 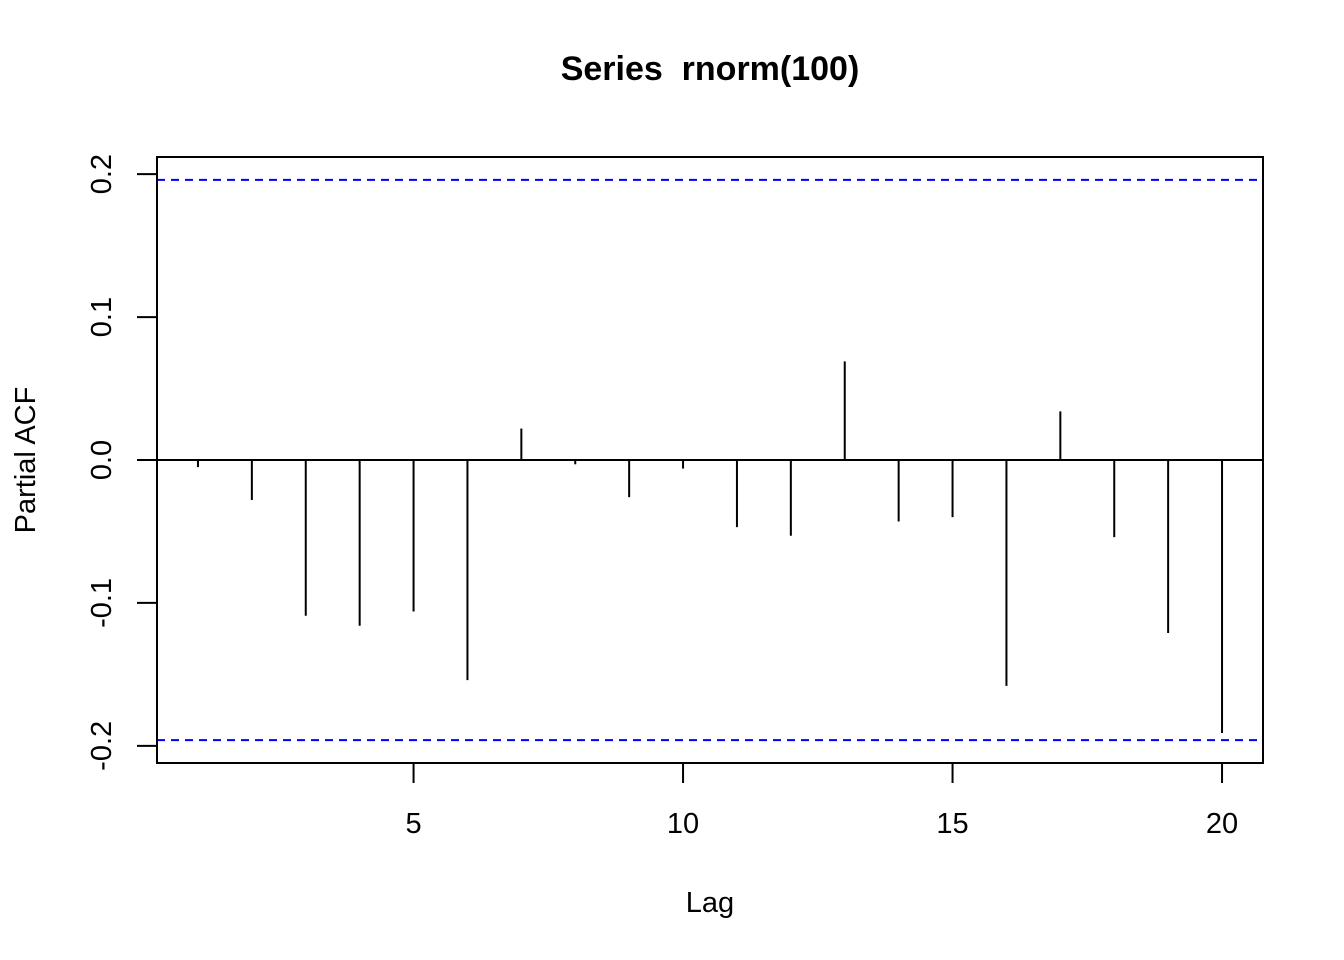 I want to click on y-tick-label-2: 0.0, so click(x=102, y=460).